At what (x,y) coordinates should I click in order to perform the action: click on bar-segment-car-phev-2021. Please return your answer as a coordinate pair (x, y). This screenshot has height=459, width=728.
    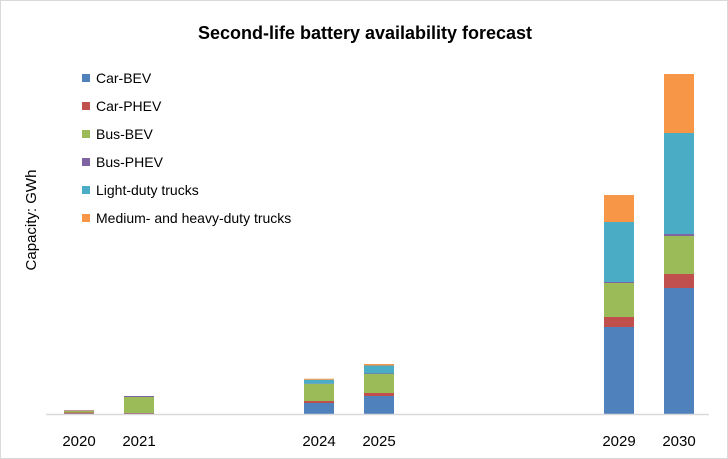
    Looking at the image, I should click on (139, 413).